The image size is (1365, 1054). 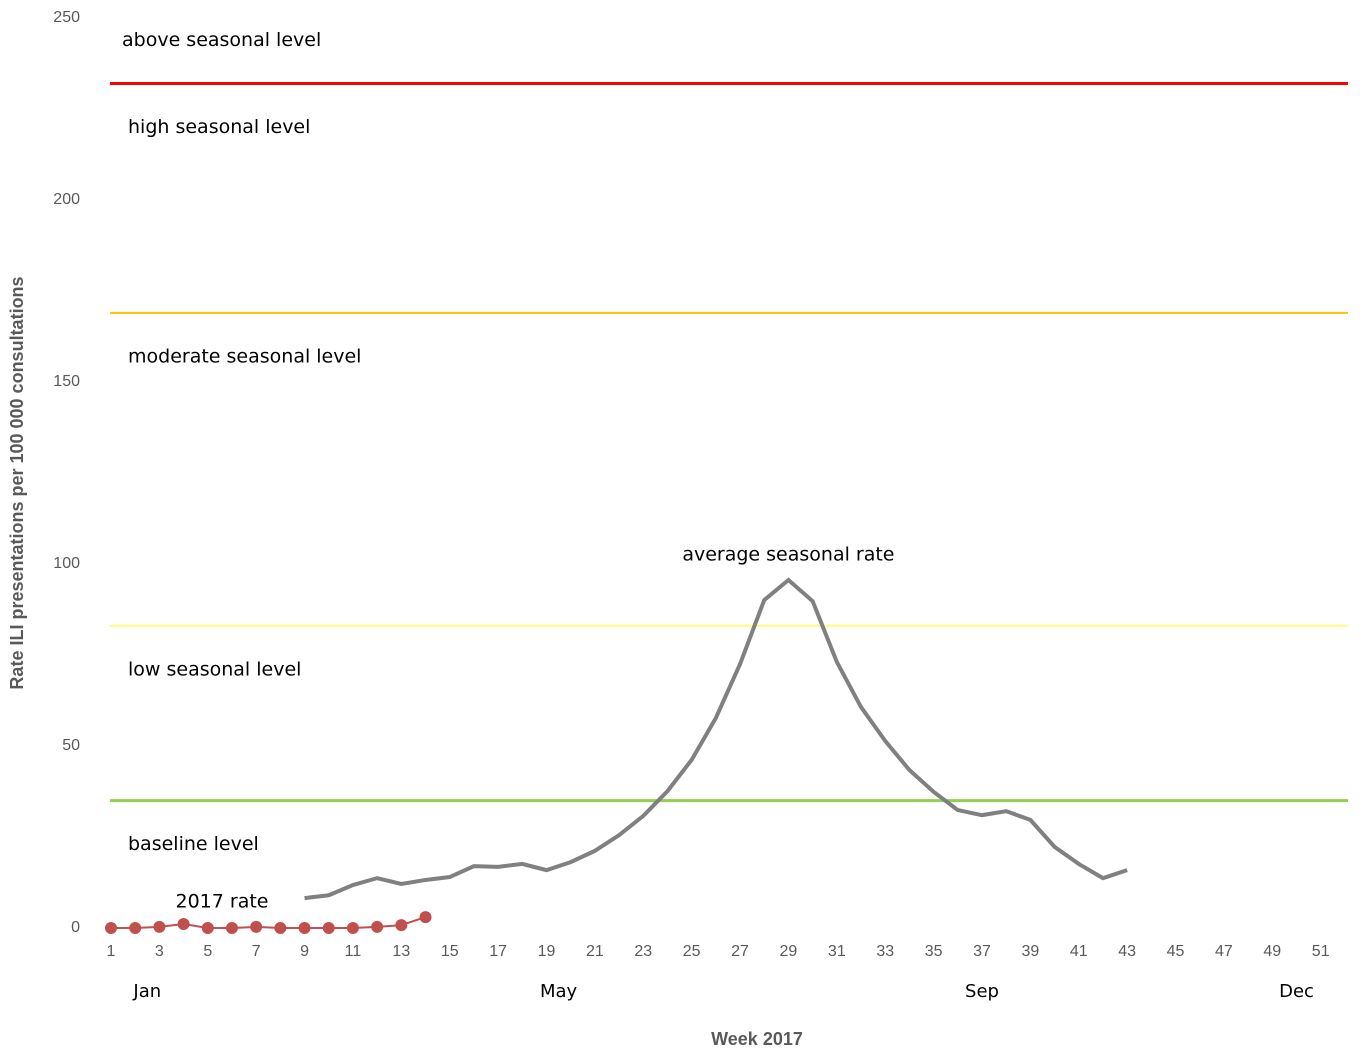 I want to click on x-tick-label: 9, so click(x=304, y=951).